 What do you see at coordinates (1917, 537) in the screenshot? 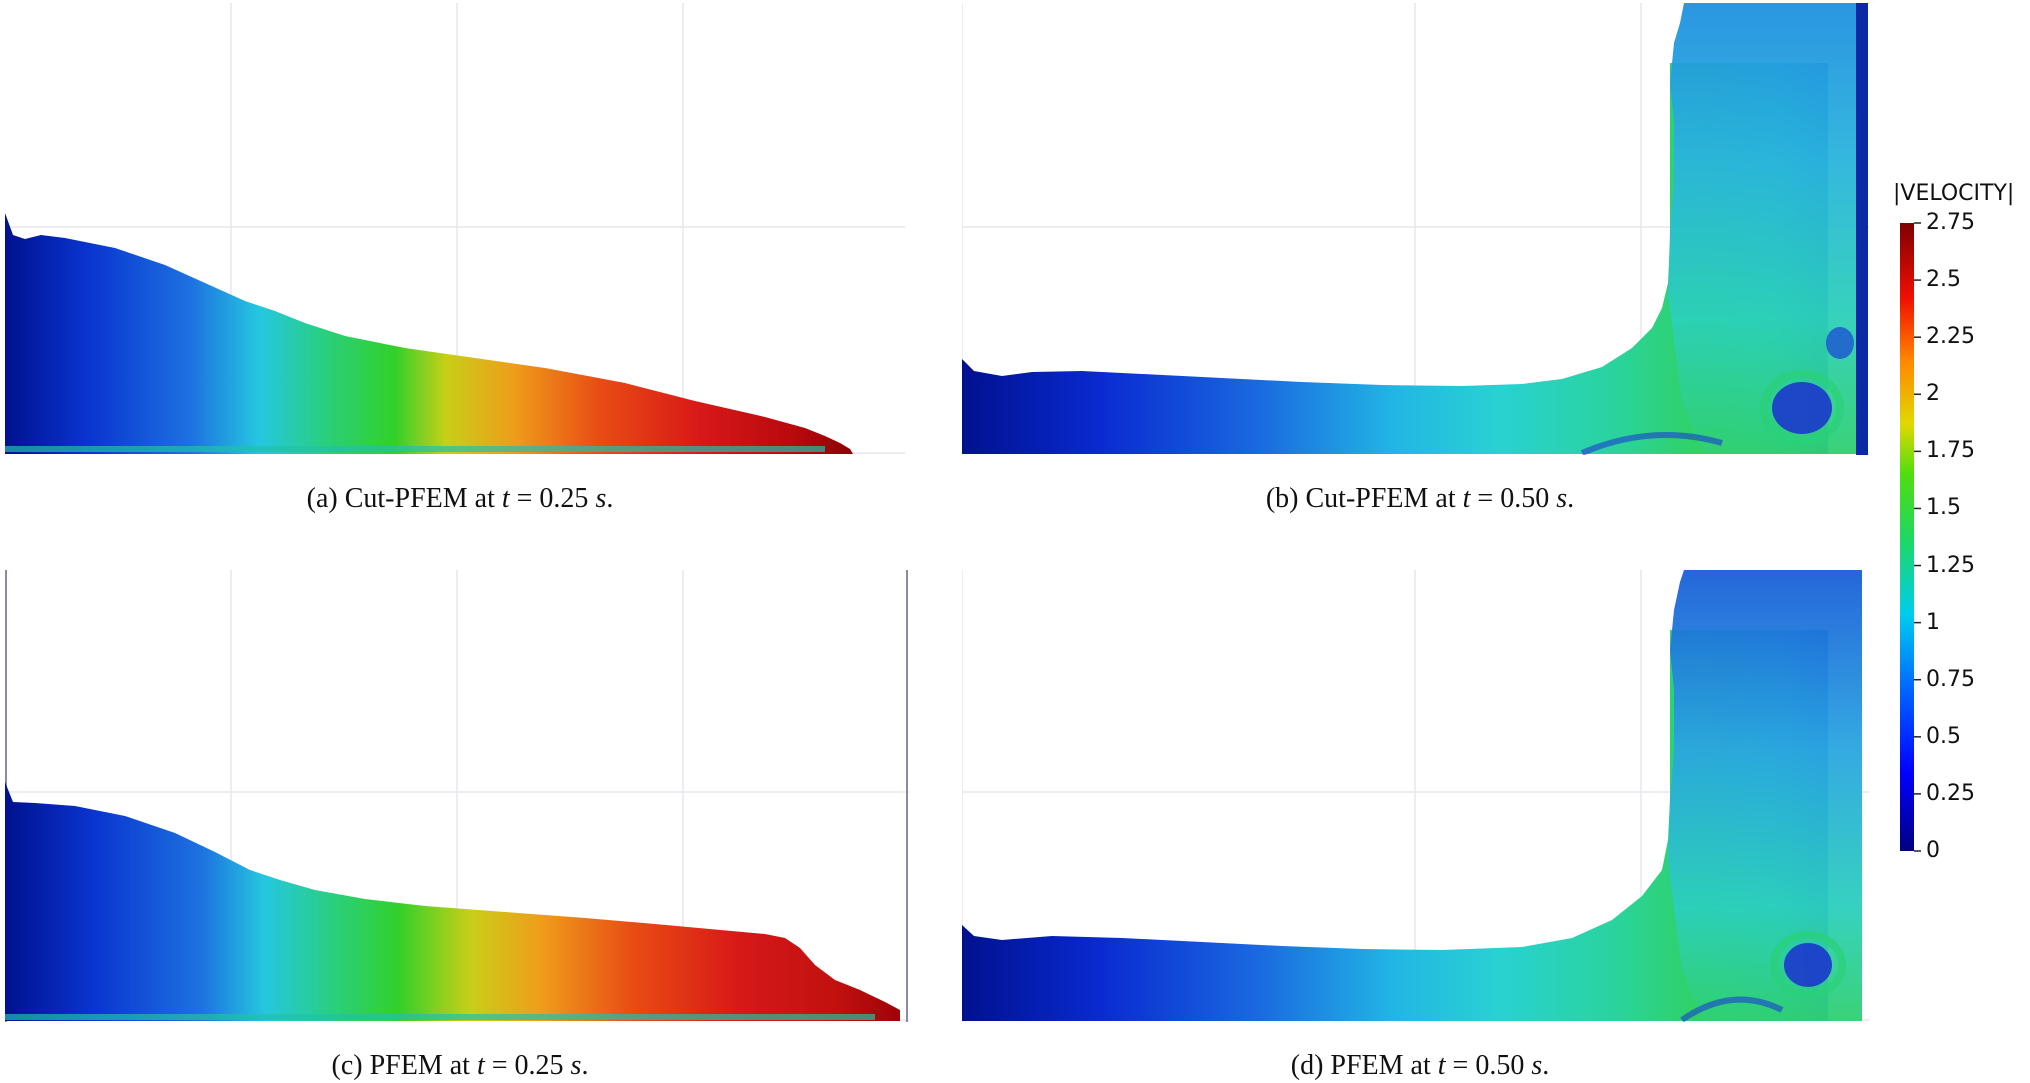
I see `colorbar-ticks` at bounding box center [1917, 537].